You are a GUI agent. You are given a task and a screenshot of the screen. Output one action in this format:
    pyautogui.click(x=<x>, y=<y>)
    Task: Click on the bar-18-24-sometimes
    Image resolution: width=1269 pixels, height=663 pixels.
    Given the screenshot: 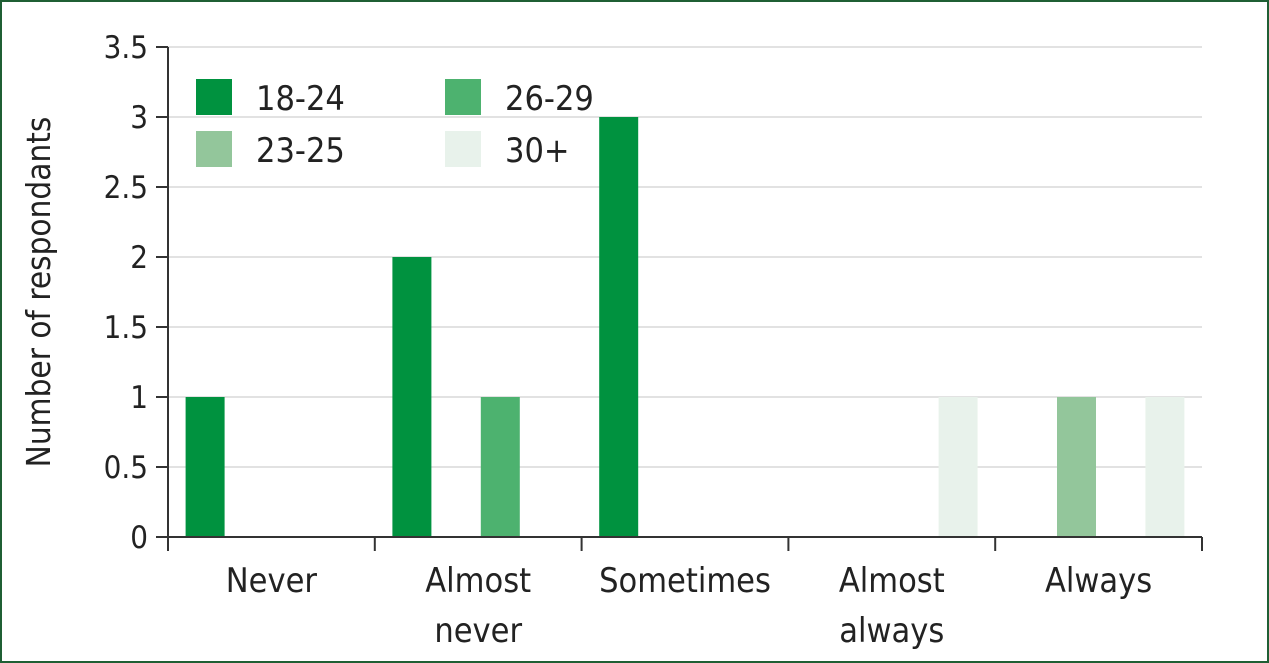 What is the action you would take?
    pyautogui.click(x=619, y=327)
    